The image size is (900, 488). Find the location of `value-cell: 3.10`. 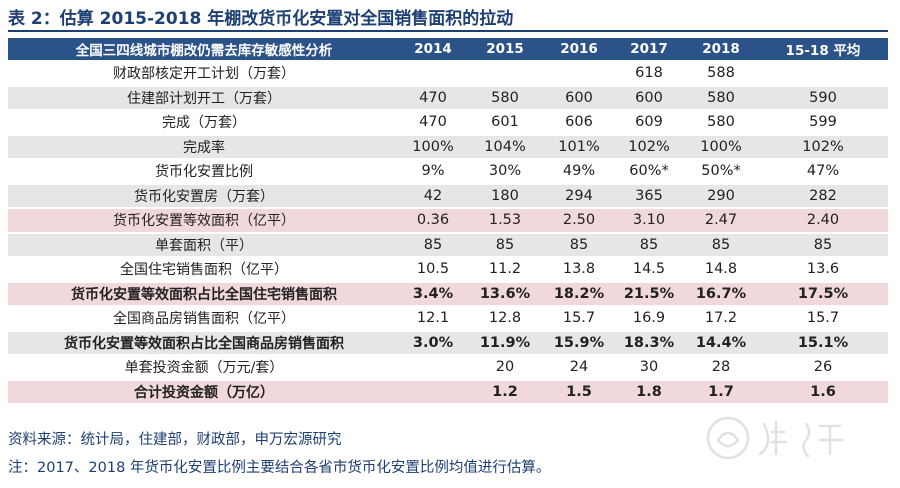

value-cell: 3.10 is located at coordinates (649, 220).